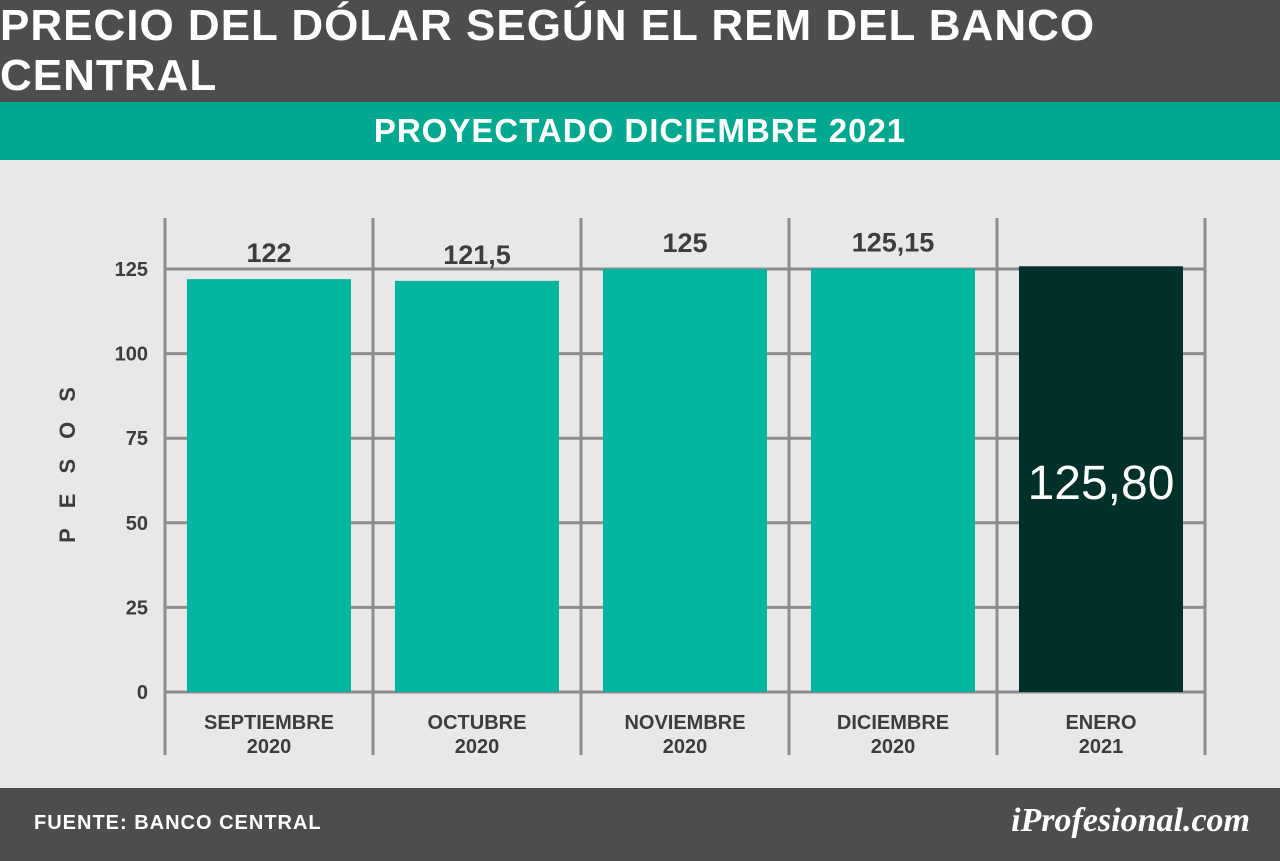 The image size is (1280, 861). What do you see at coordinates (477, 255) in the screenshot?
I see `data-label: 121,5` at bounding box center [477, 255].